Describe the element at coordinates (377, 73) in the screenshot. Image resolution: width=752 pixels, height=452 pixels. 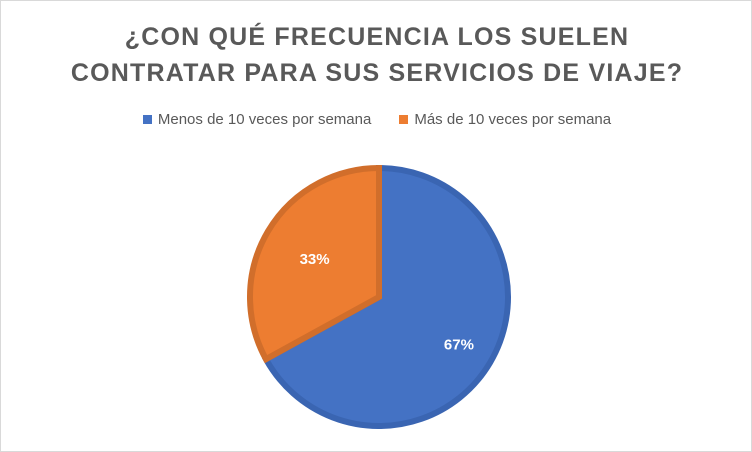
I see `chart-title-line-2: CONTRATAR PARA SUS SERVICIOS DE VIAJE?` at that location.